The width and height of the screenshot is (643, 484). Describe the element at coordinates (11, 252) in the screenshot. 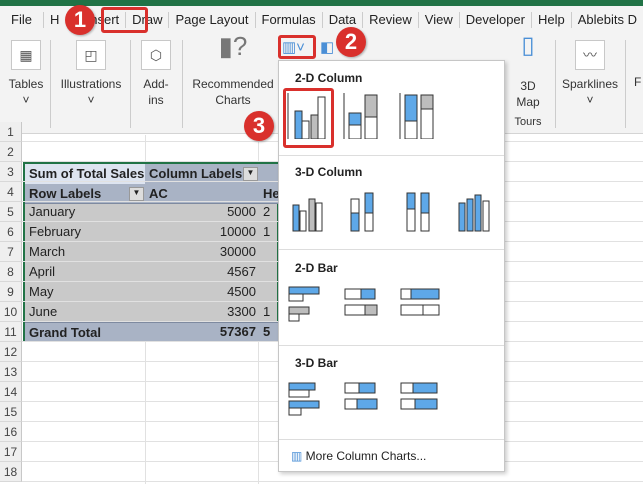

I see `row-header: 7` at that location.